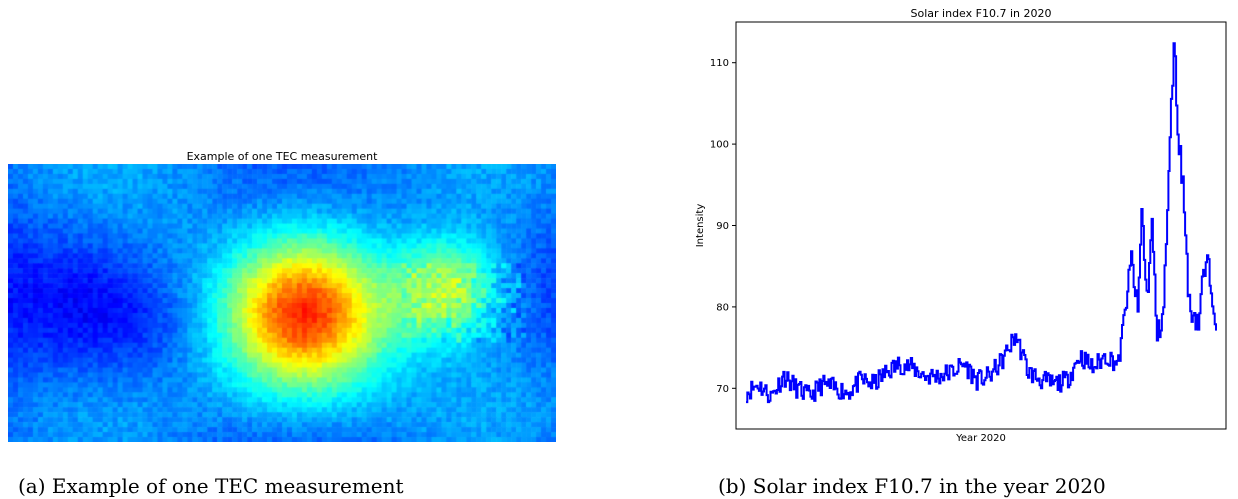  Describe the element at coordinates (700, 226) in the screenshot. I see `y-axis-label: Intensity` at that location.